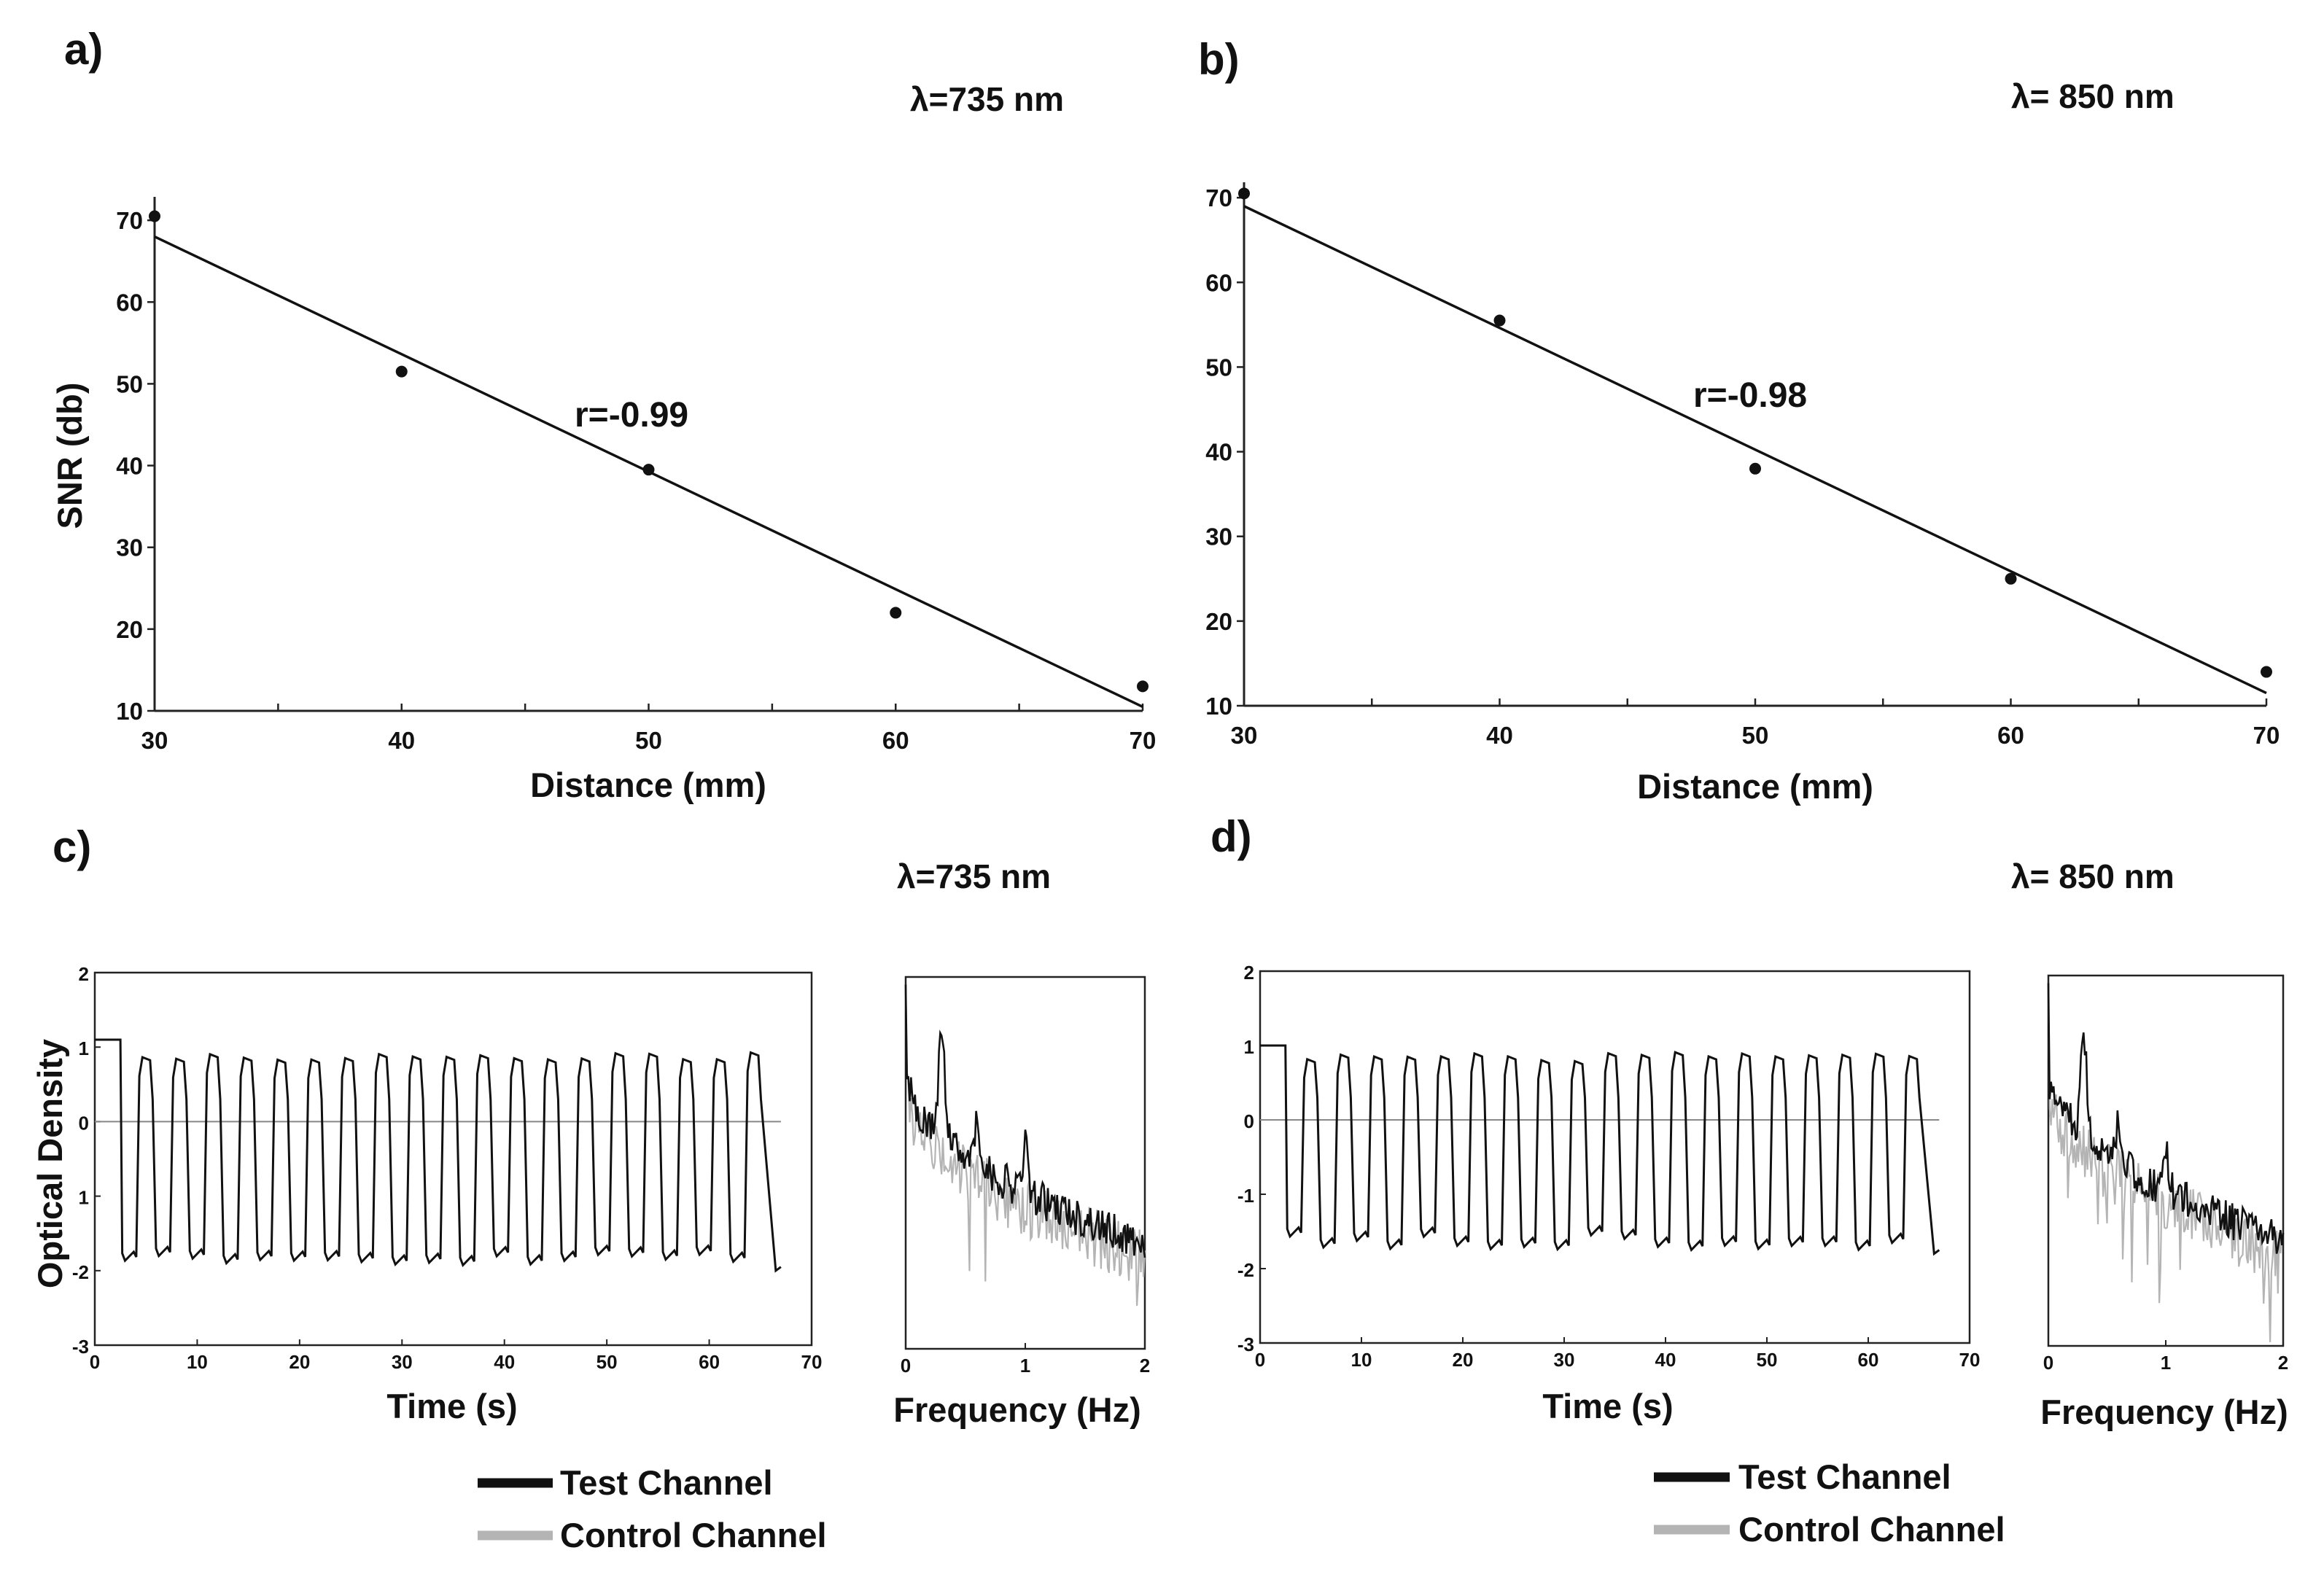 This screenshot has width=2324, height=1569. I want to click on panel-c-time-xtick-label: 50, so click(607, 1362).